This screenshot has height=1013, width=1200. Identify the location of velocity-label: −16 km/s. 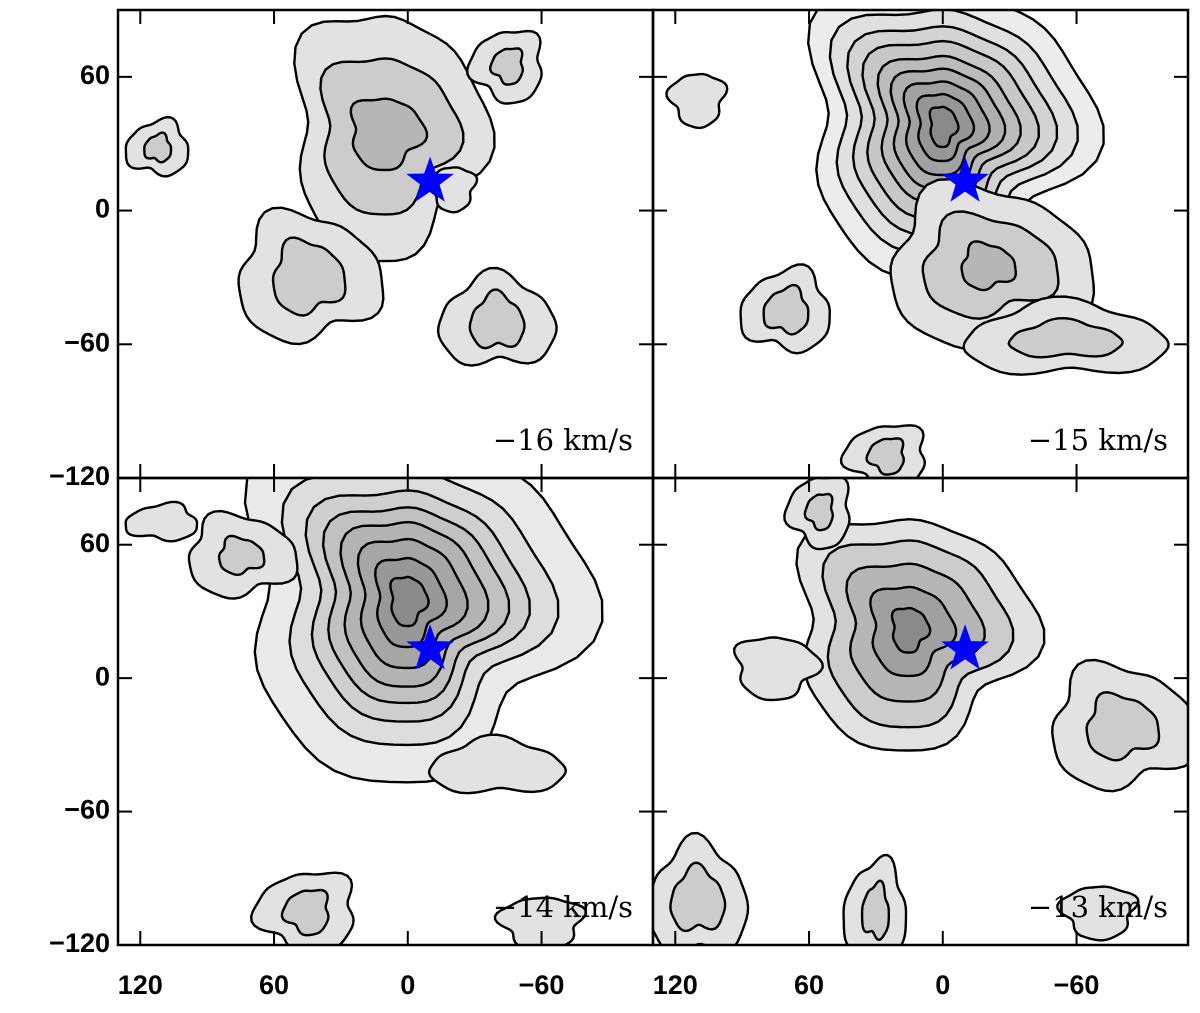
(563, 440).